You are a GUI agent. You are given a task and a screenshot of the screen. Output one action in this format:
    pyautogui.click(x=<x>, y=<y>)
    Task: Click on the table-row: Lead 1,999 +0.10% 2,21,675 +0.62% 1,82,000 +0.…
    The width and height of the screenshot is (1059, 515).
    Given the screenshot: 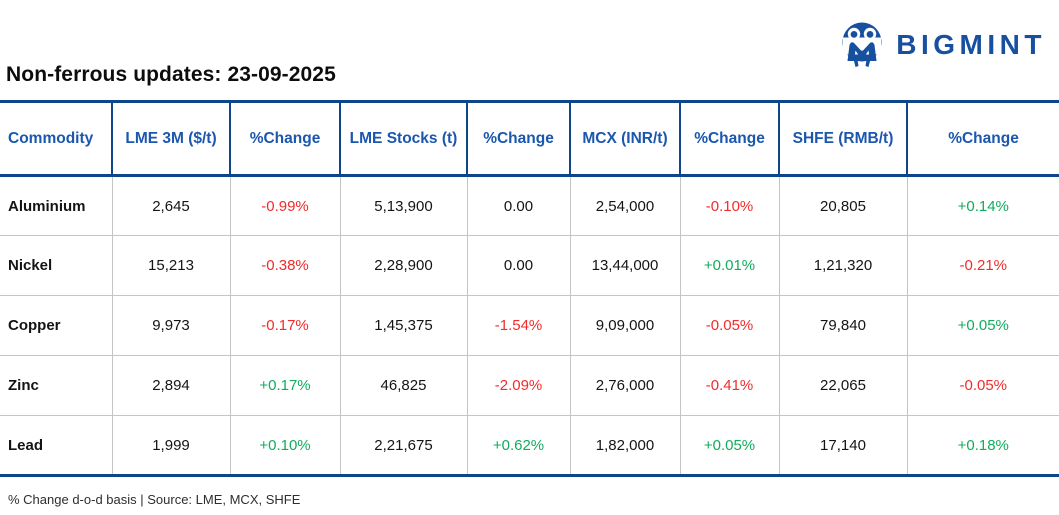 What is the action you would take?
    pyautogui.click(x=529, y=446)
    